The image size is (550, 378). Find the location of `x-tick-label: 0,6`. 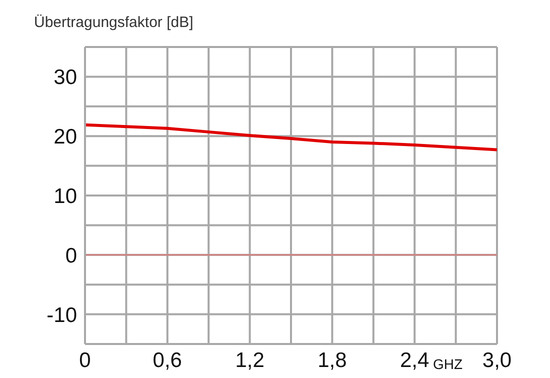

x-tick-label: 0,6 is located at coordinates (167, 360).